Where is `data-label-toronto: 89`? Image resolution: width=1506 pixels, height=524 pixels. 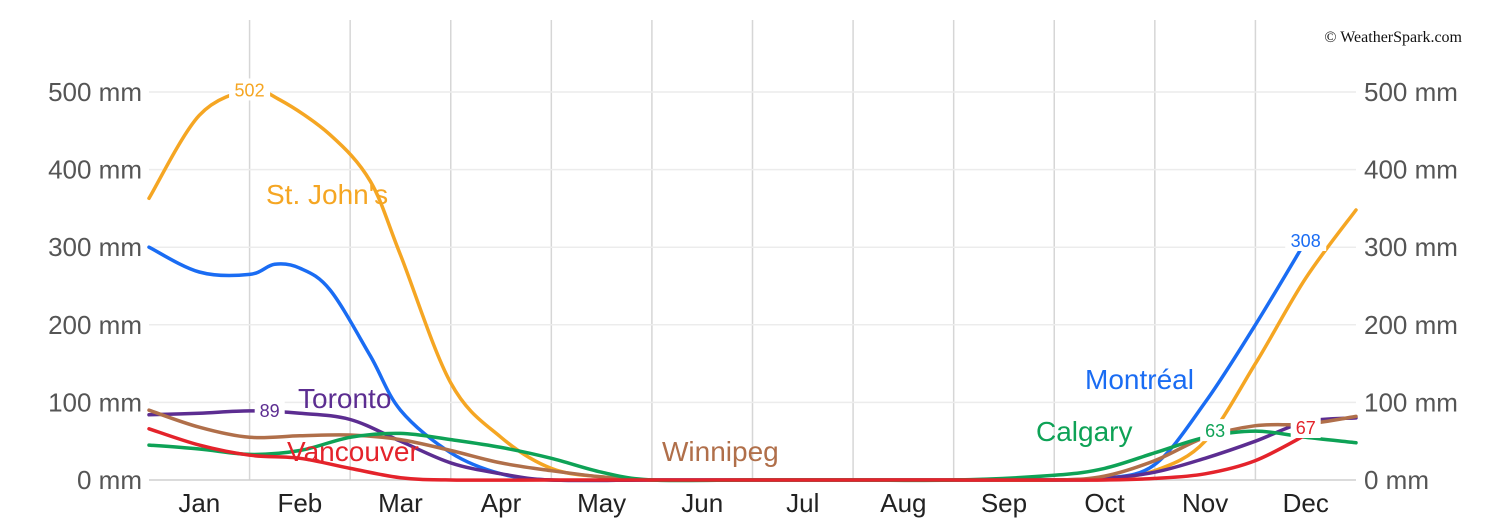
data-label-toronto: 89 is located at coordinates (270, 411).